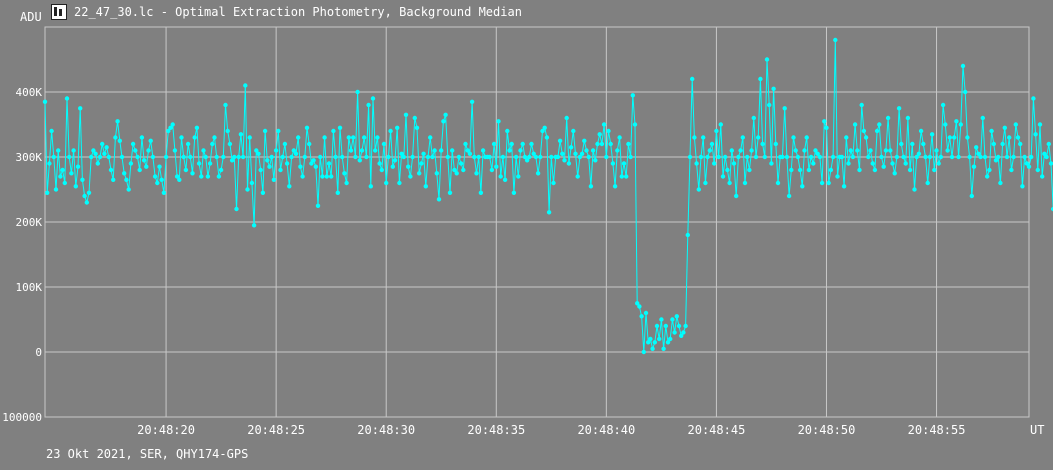 The image size is (1053, 470). I want to click on y-tick-label: 100K, so click(29, 287).